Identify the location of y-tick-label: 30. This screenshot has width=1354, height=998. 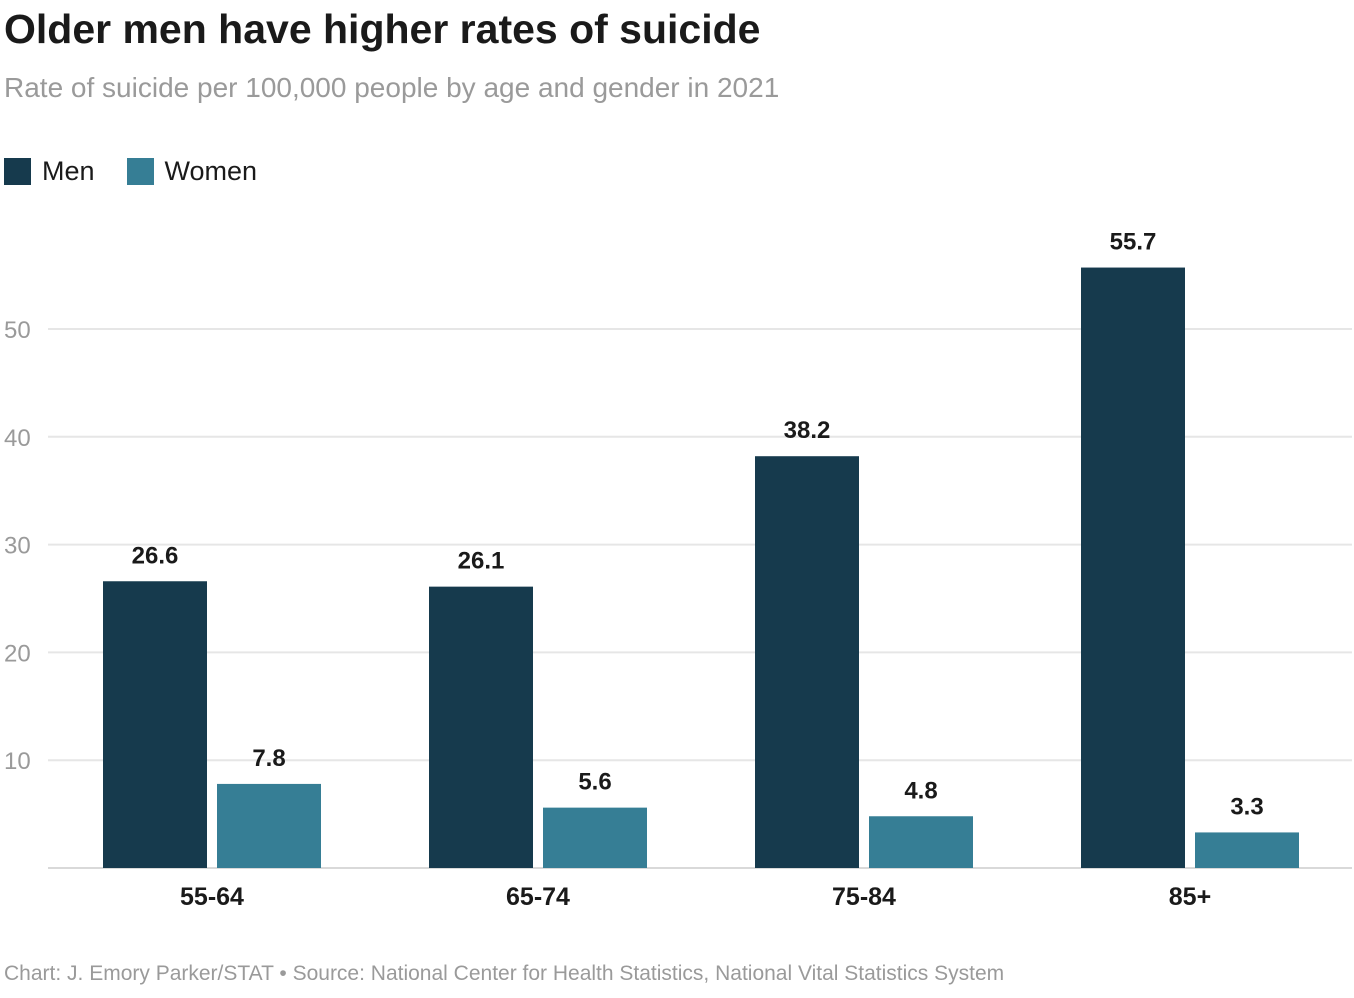
(17, 546).